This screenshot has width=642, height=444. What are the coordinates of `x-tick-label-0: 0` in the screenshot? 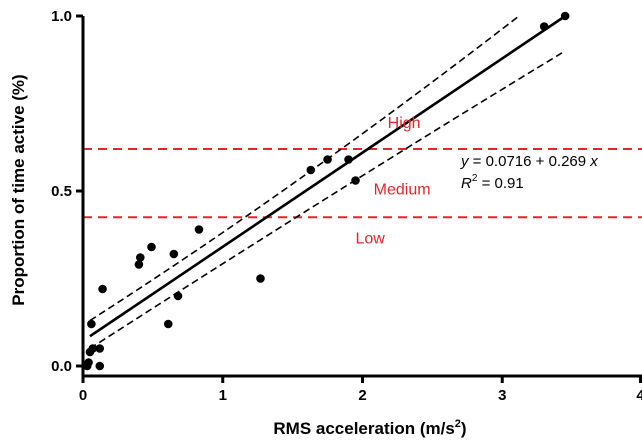 It's located at (83, 395).